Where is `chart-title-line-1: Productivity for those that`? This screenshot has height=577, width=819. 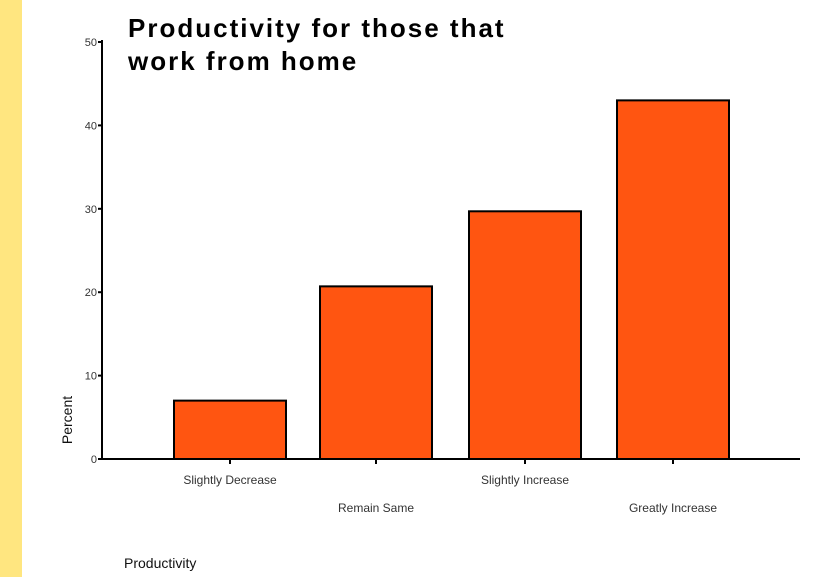 chart-title-line-1: Productivity for those that is located at coordinates (317, 28).